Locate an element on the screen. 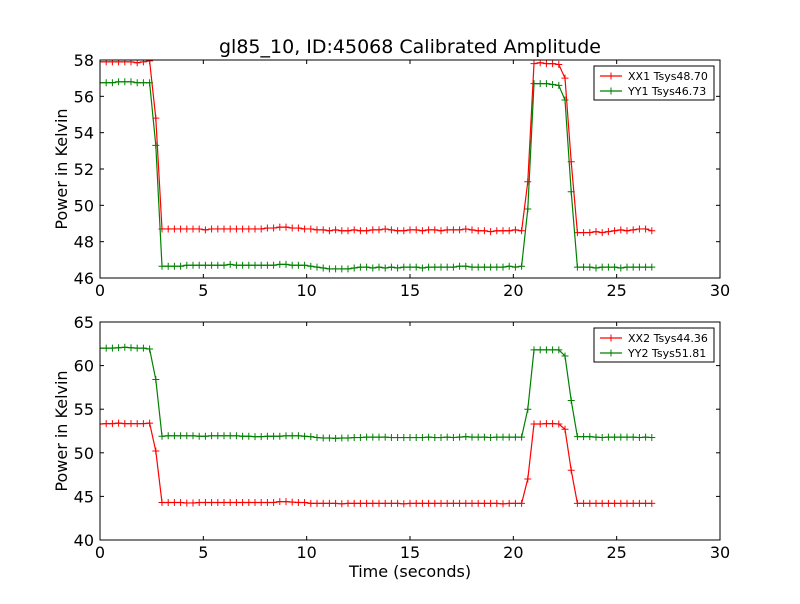 The width and height of the screenshot is (800, 604). y-tick-label: 50 is located at coordinates (84, 453).